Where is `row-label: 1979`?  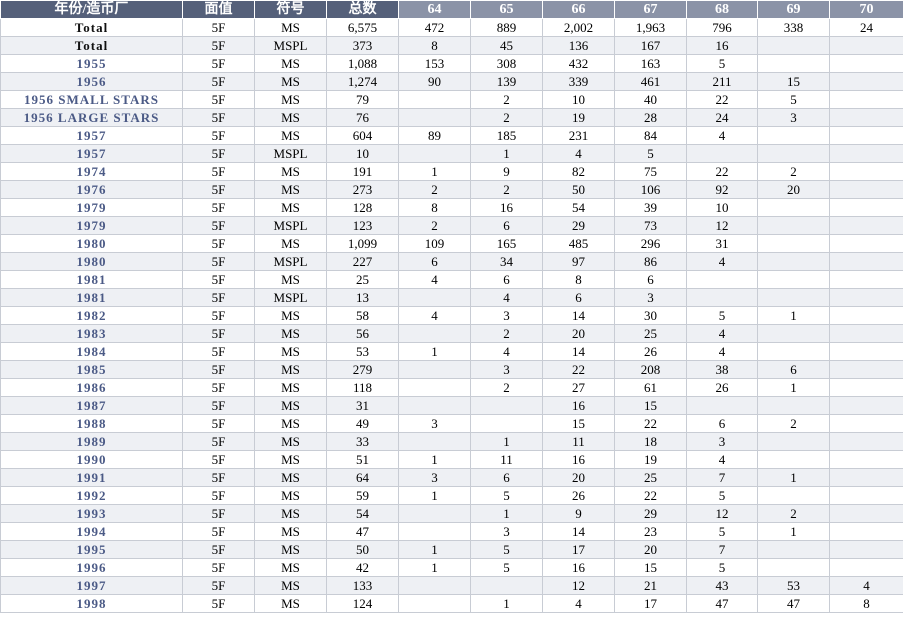 row-label: 1979 is located at coordinates (91, 207).